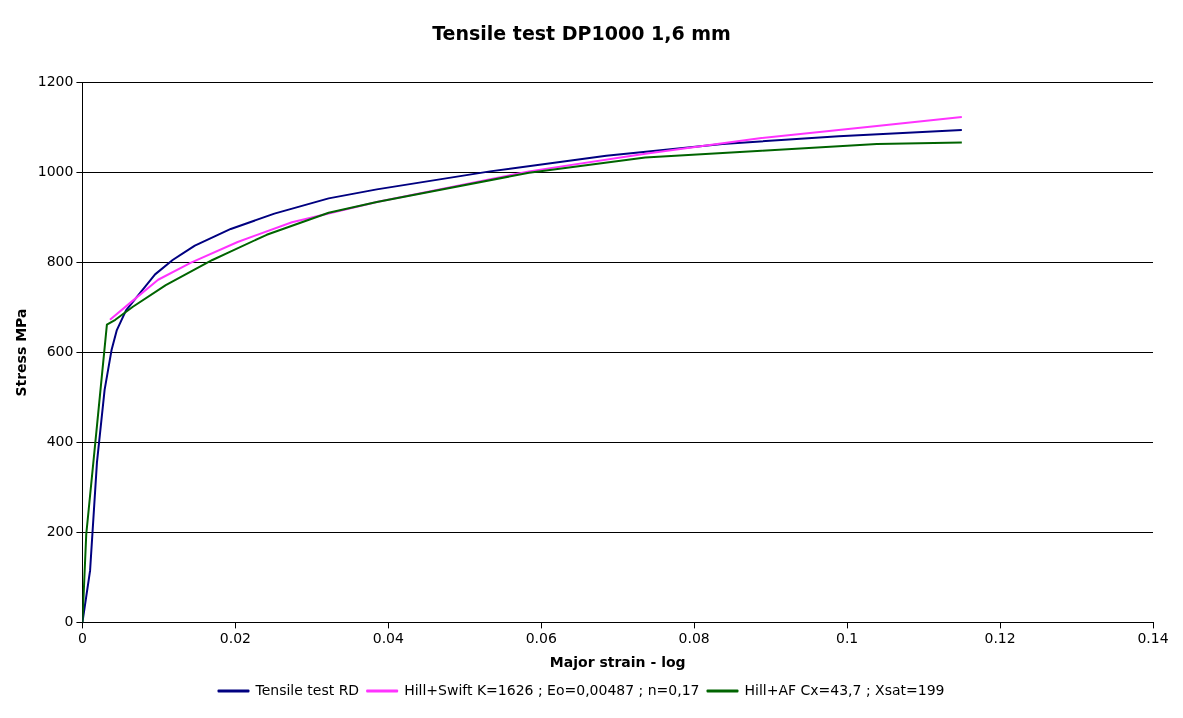 Image resolution: width=1183 pixels, height=718 pixels. Describe the element at coordinates (21, 352) in the screenshot. I see `y-axis-title: Stress MPa` at that location.